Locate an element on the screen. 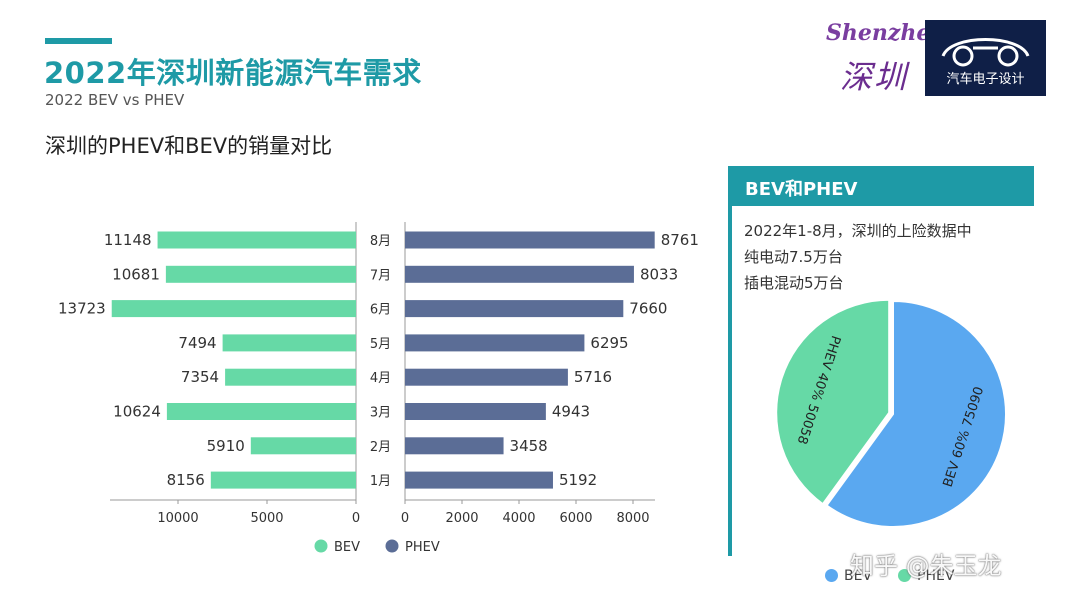 Image resolution: width=1080 pixels, height=608 pixels. bev-tick-label: 5000 is located at coordinates (266, 518).